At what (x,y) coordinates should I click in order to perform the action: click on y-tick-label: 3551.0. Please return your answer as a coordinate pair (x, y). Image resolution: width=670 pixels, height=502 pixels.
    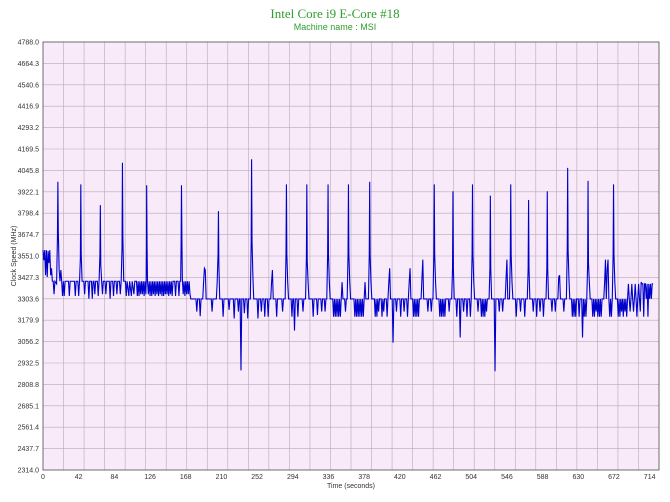
    Looking at the image, I should click on (29, 257).